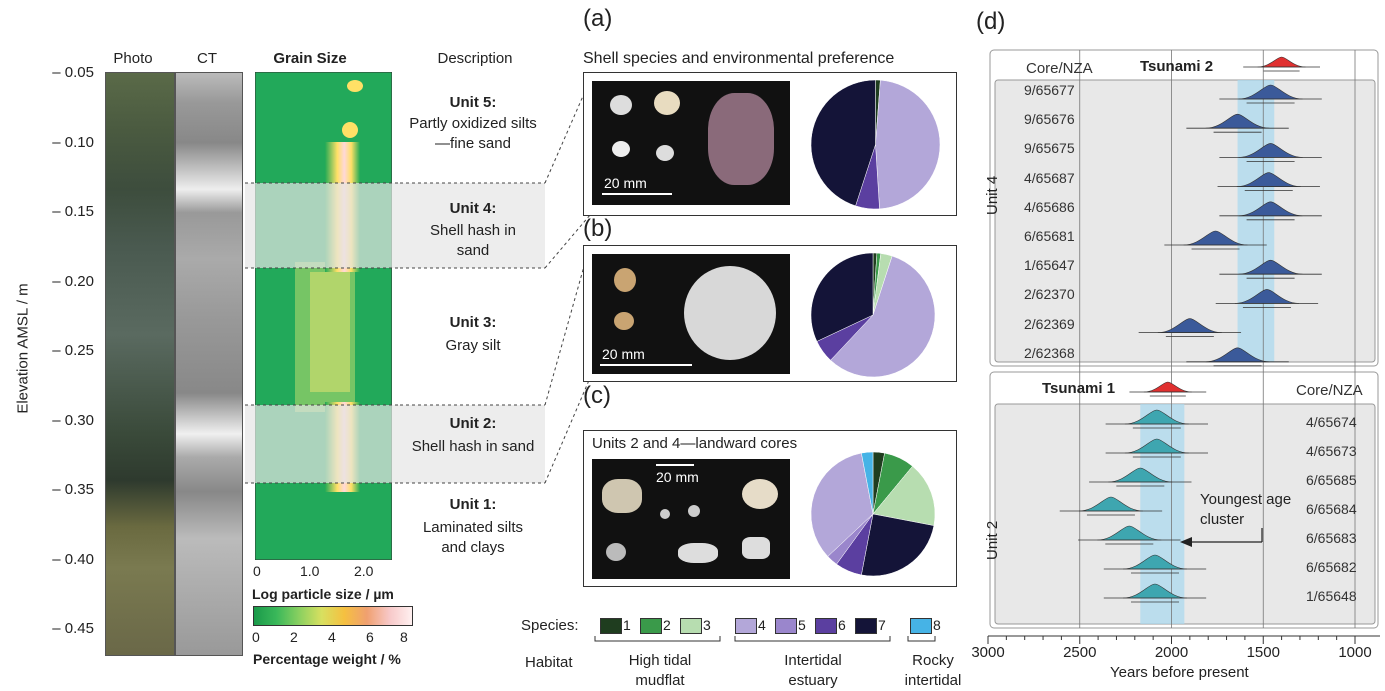 This screenshot has height=691, width=1385. What do you see at coordinates (418, 281) in the screenshot?
I see `unit-connectors` at bounding box center [418, 281].